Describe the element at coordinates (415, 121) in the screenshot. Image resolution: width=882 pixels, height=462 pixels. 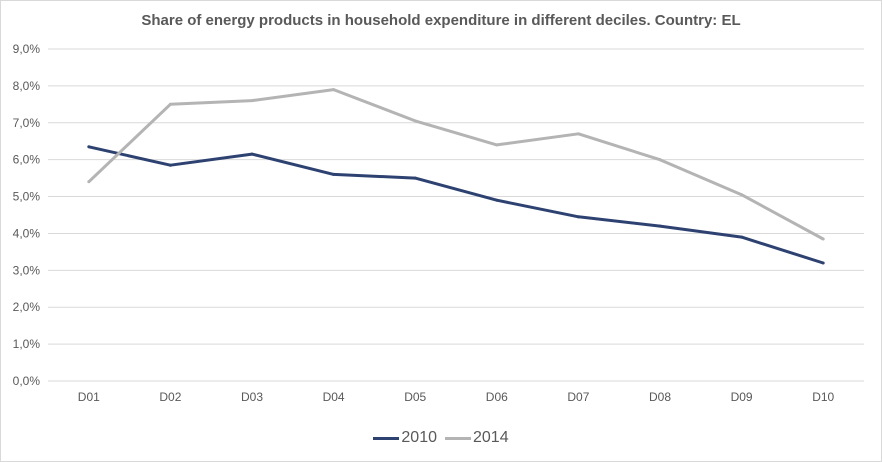
I see `data-point-2014-D05` at that location.